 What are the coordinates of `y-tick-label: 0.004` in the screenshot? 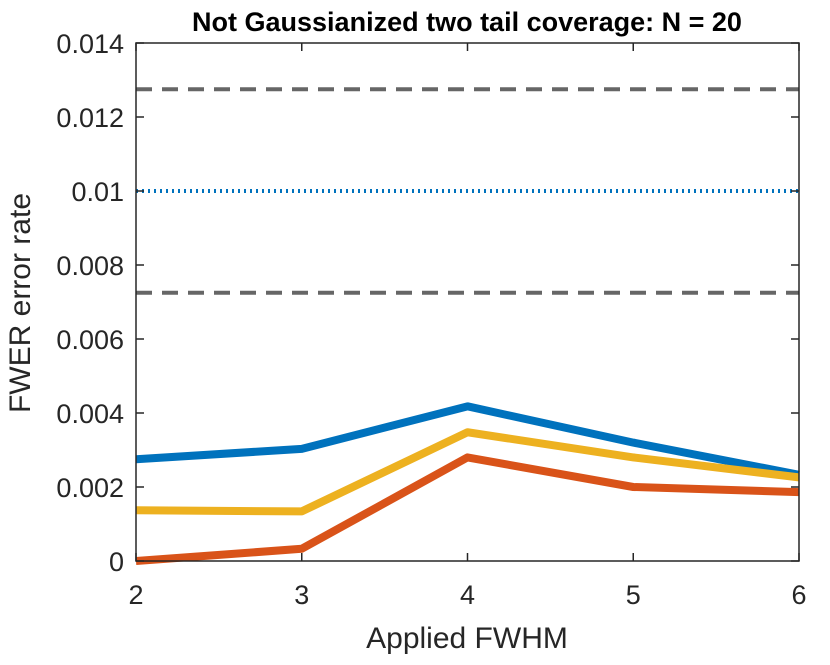 It's located at (90, 414).